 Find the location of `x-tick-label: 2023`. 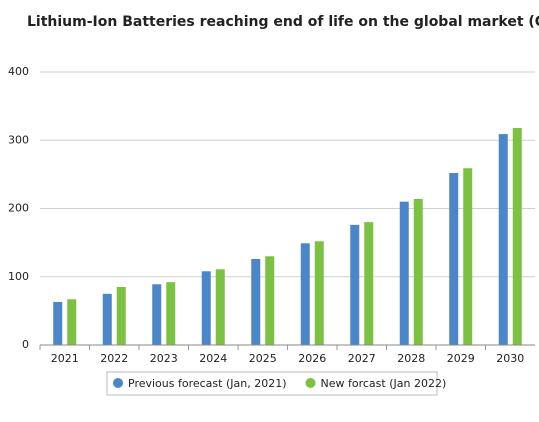

x-tick-label: 2023 is located at coordinates (164, 358).